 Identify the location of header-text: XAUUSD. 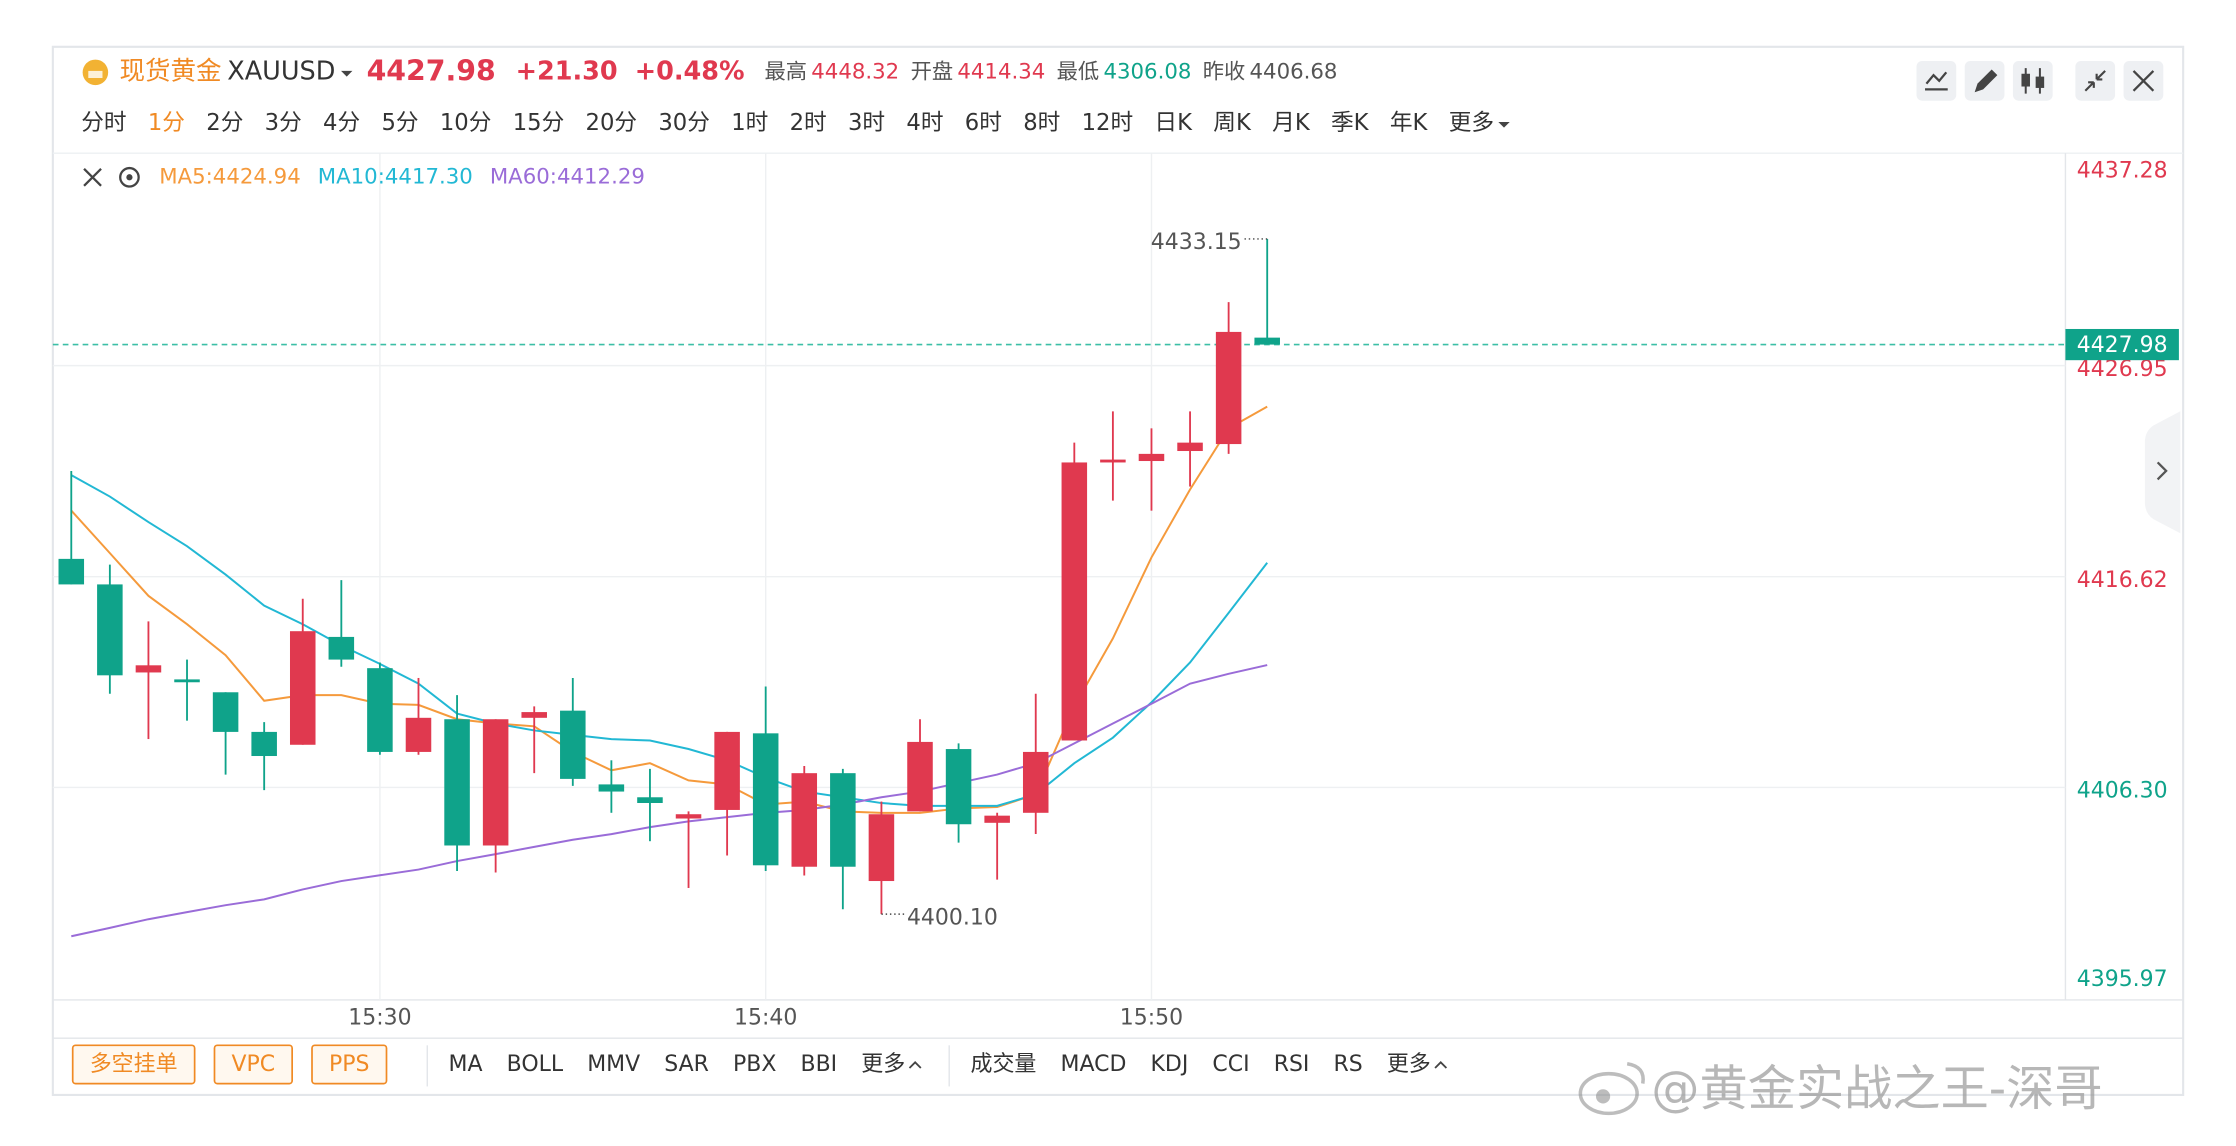
(281, 71).